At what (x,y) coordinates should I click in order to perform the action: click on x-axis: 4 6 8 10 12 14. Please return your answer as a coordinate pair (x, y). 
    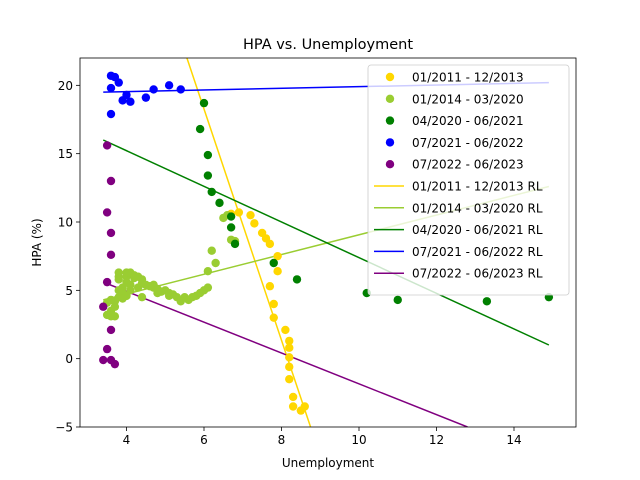
    Looking at the image, I should click on (322, 437).